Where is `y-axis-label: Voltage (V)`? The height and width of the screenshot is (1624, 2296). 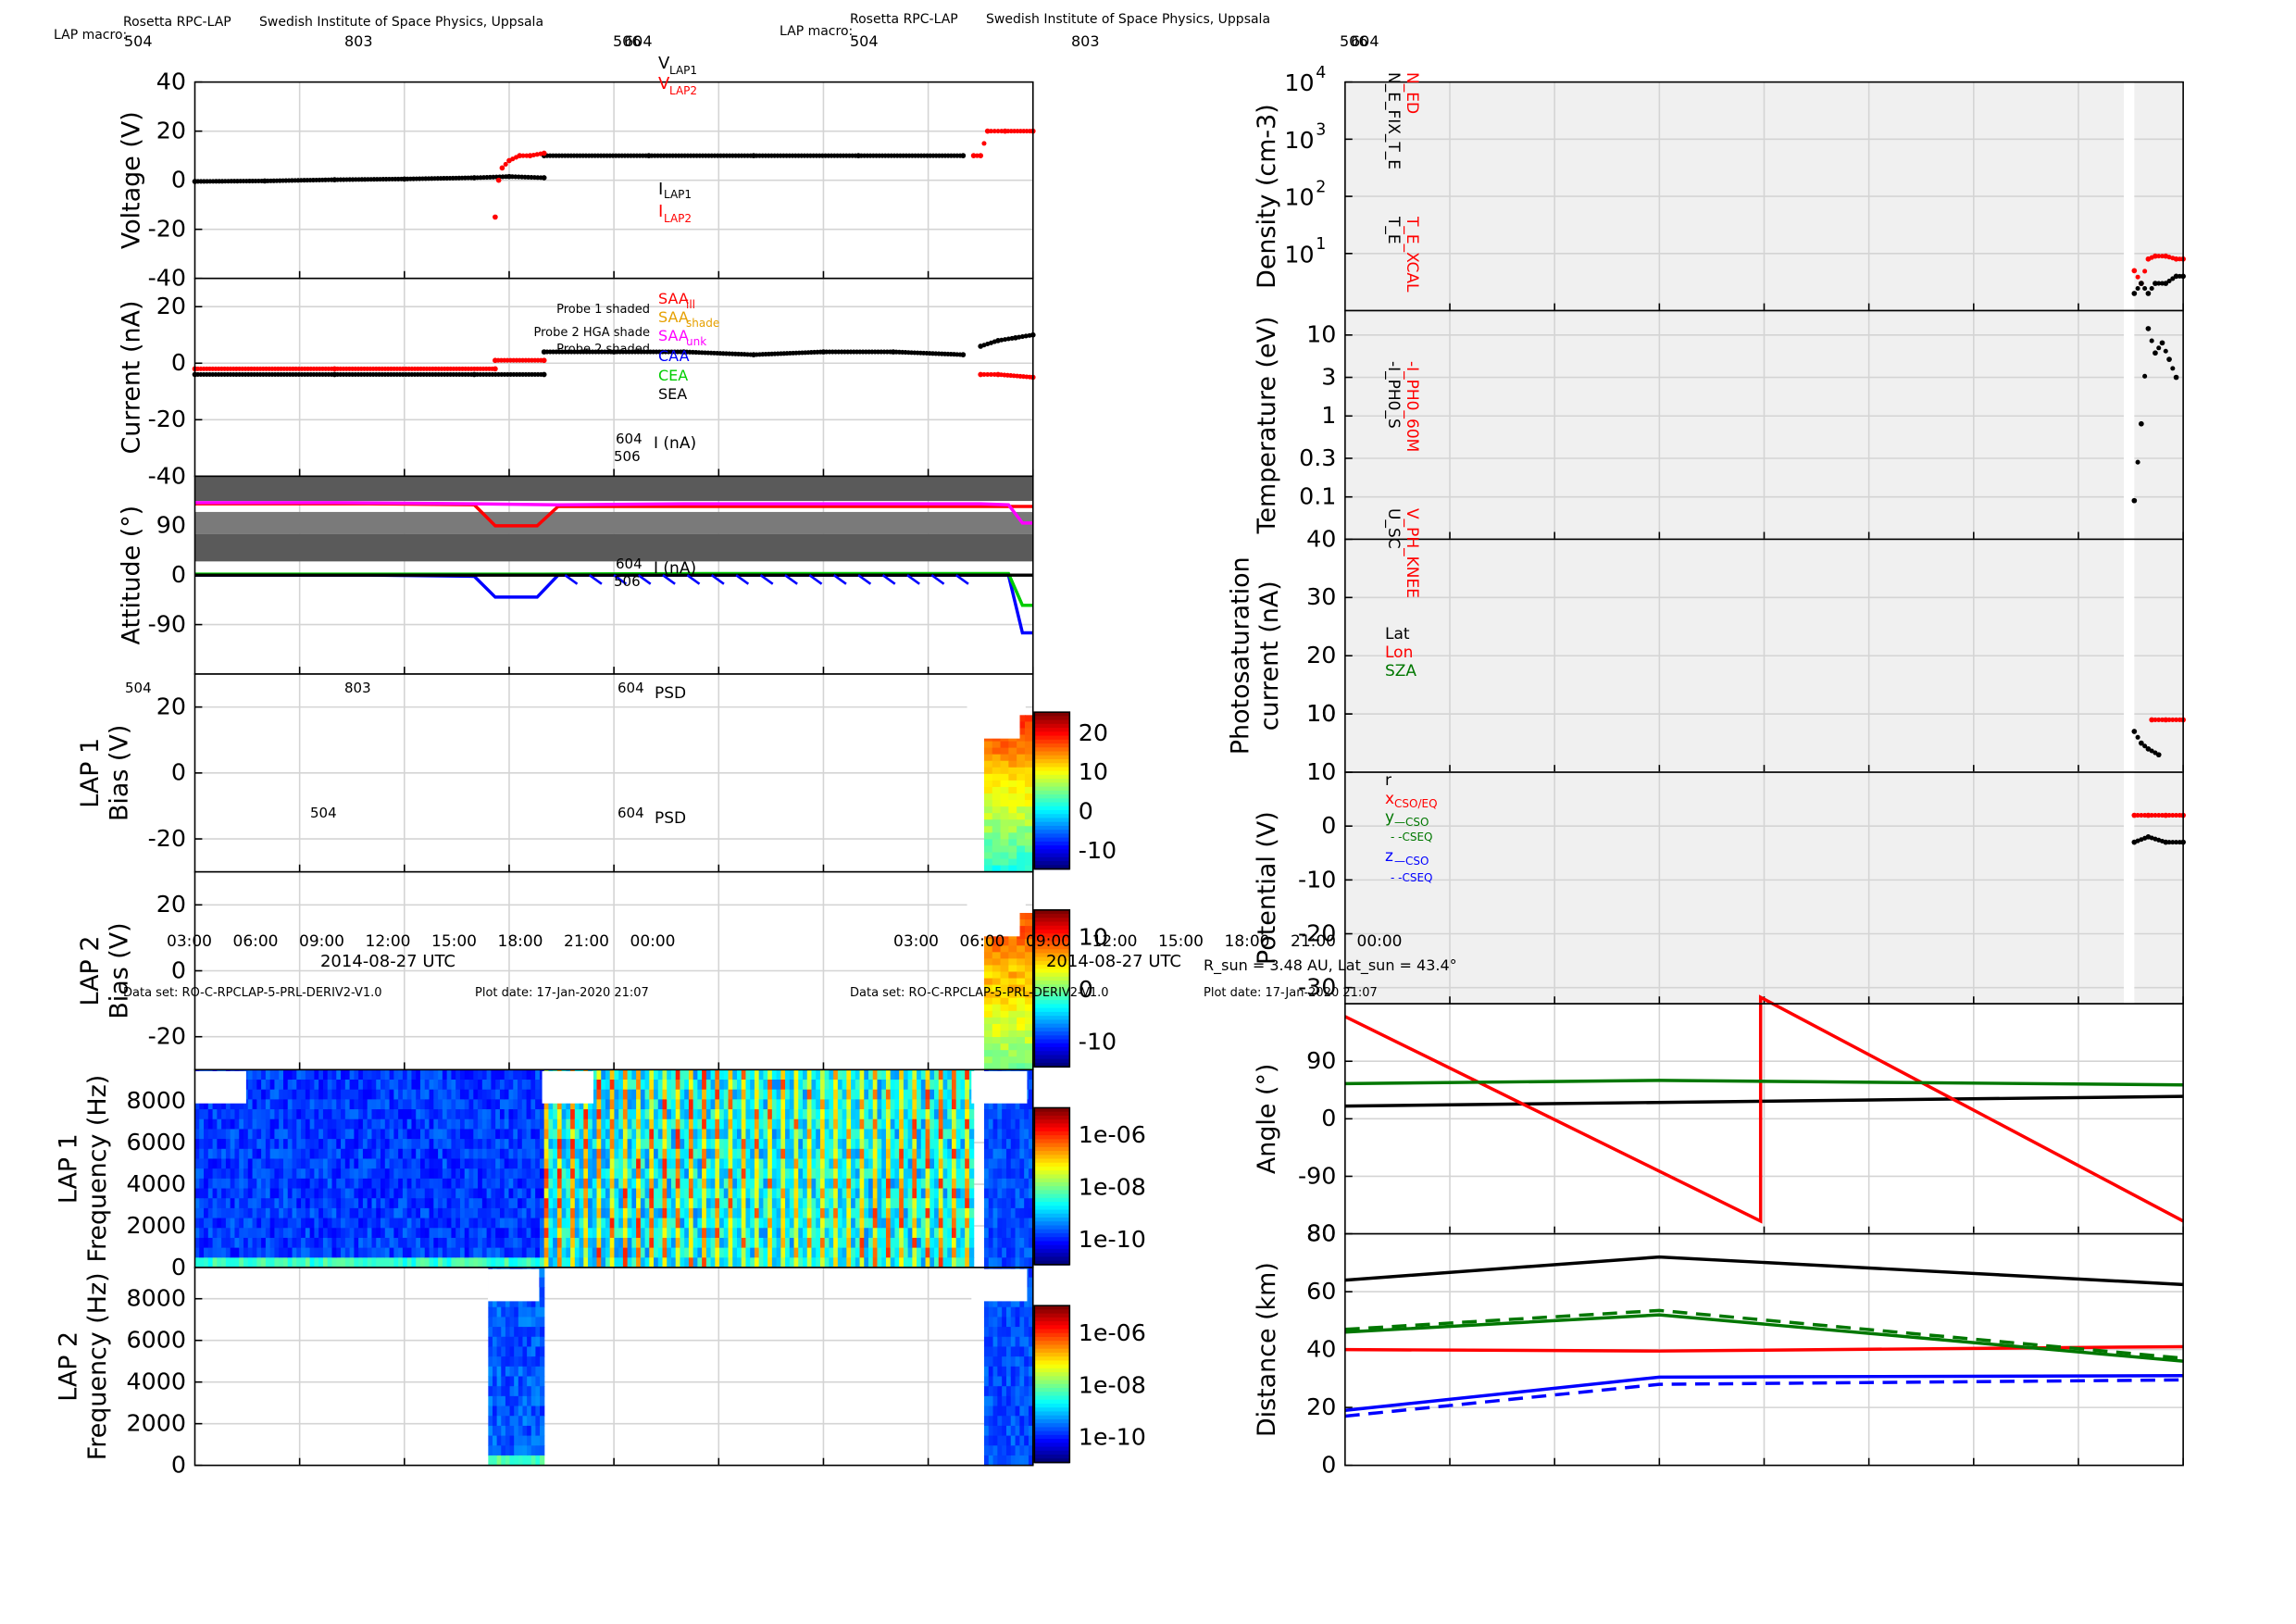
y-axis-label: Voltage (V) is located at coordinates (131, 180).